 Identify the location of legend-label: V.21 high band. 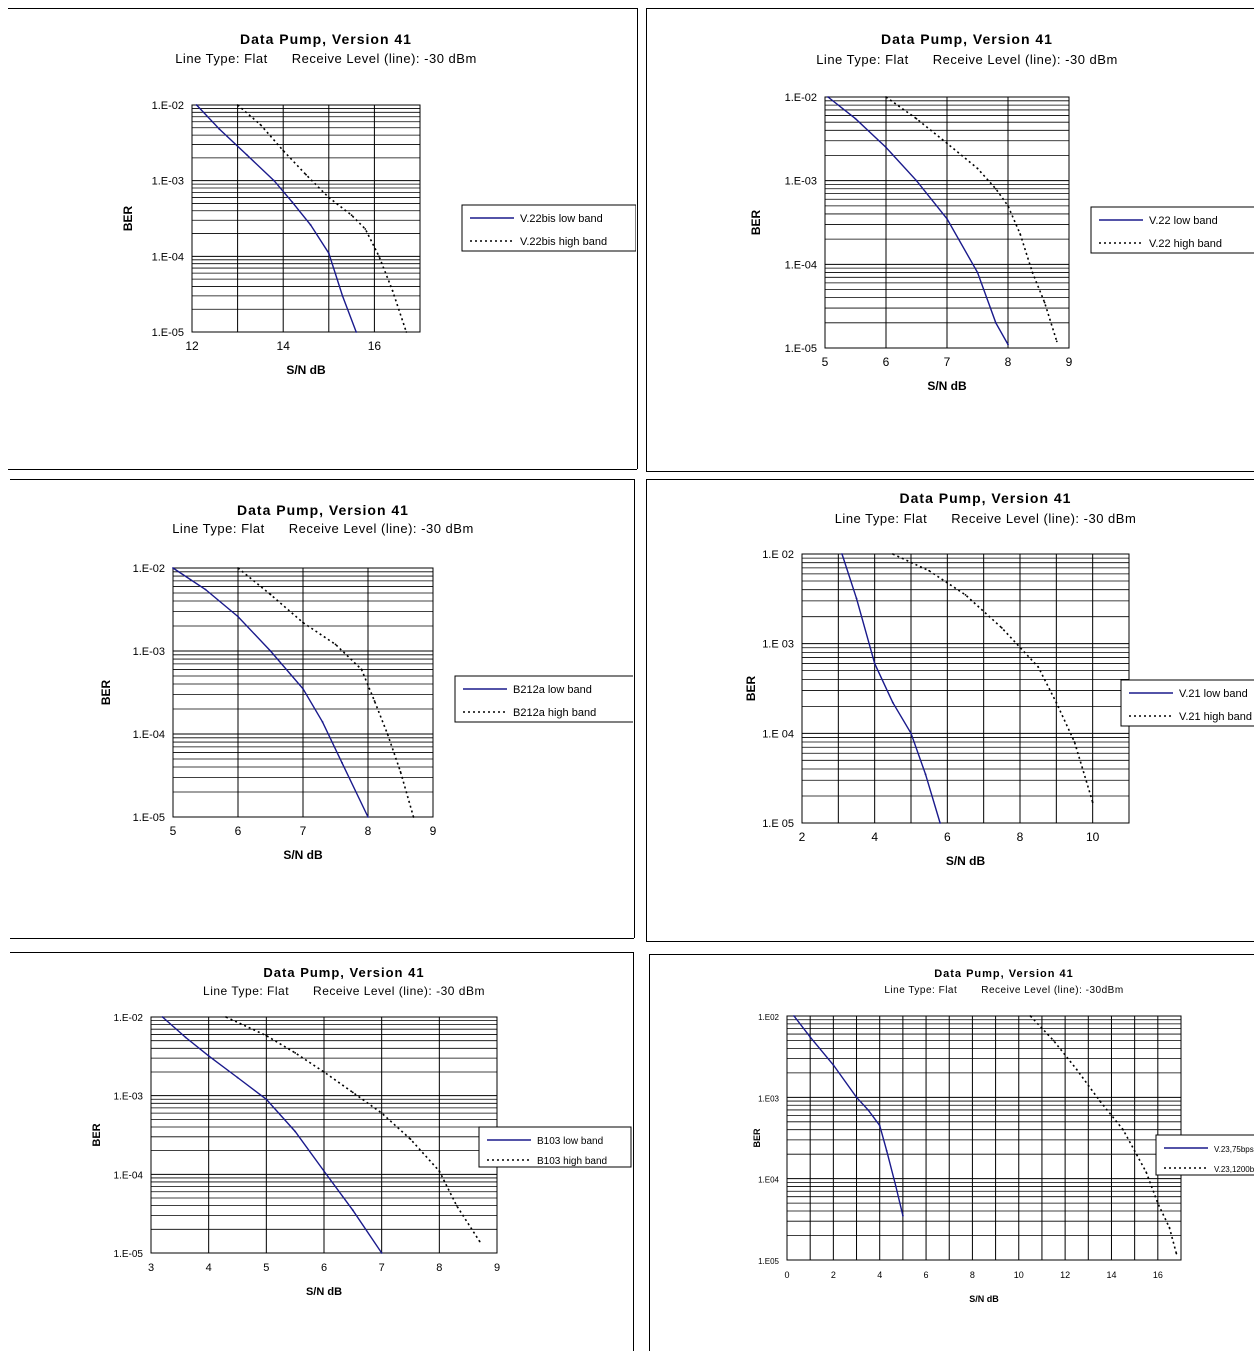
(1215, 717).